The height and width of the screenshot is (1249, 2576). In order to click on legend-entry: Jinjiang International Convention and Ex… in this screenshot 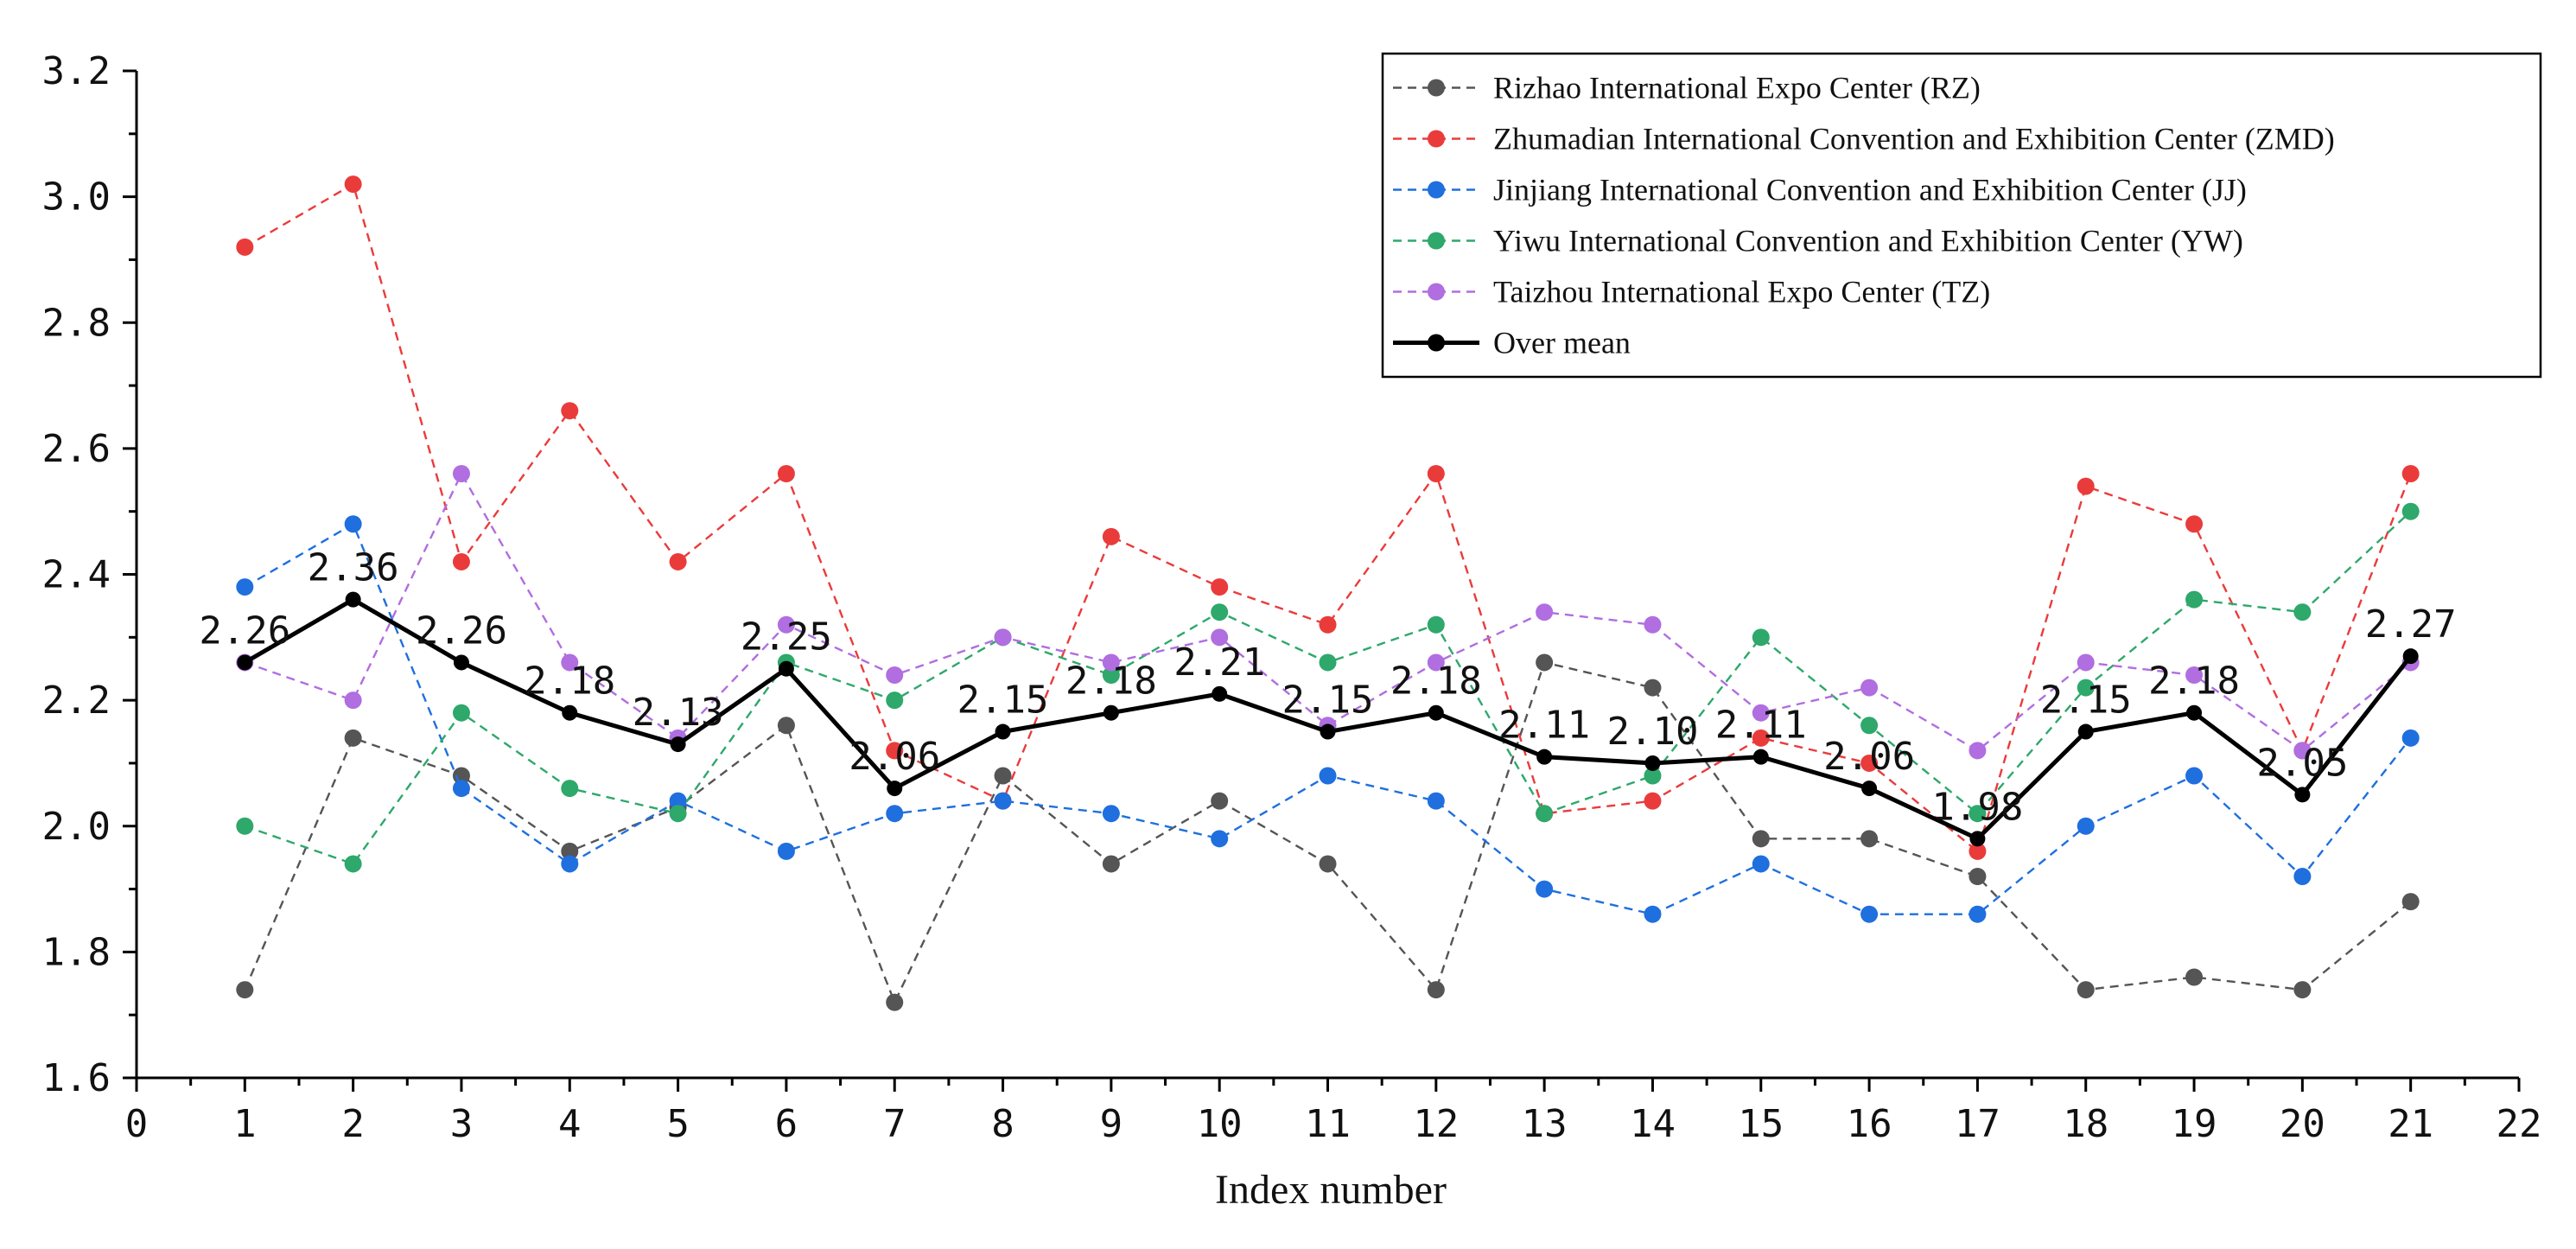, I will do `click(1870, 190)`.